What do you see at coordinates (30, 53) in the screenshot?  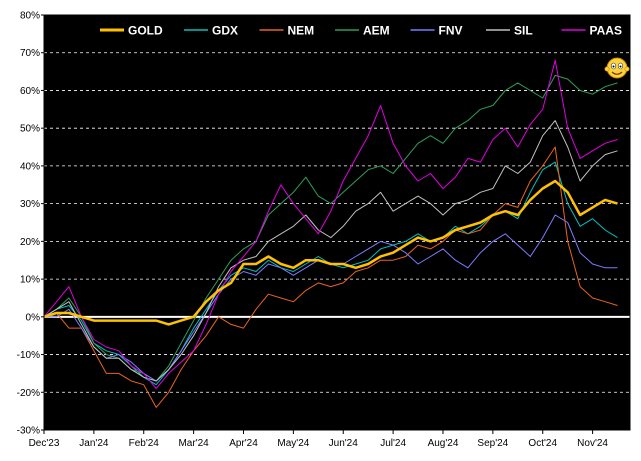 I see `y-tick-label: 70%` at bounding box center [30, 53].